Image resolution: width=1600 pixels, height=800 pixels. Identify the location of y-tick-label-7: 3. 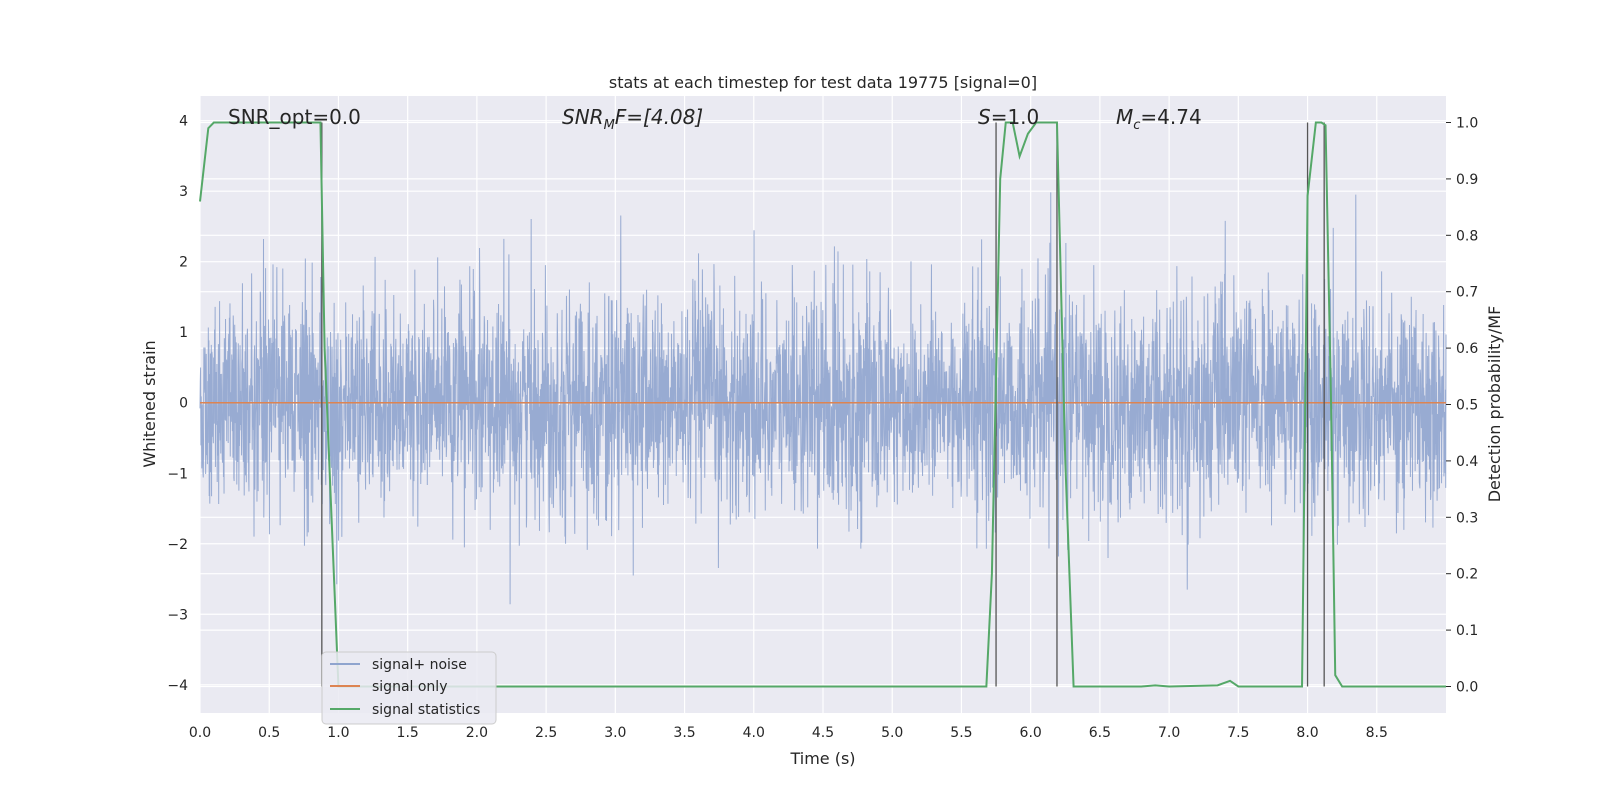
(183, 192).